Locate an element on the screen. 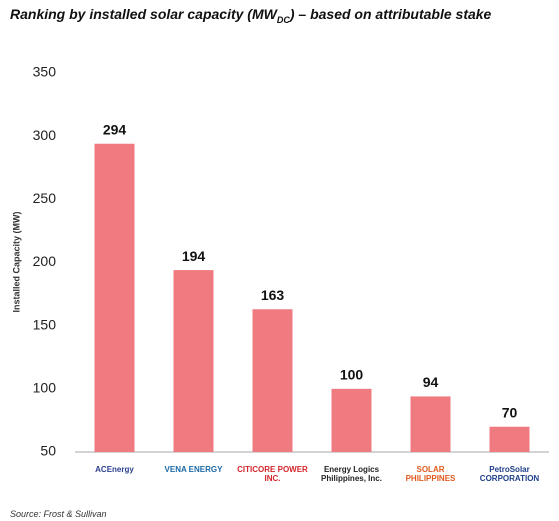 The image size is (559, 521). value-label: 100 is located at coordinates (352, 375).